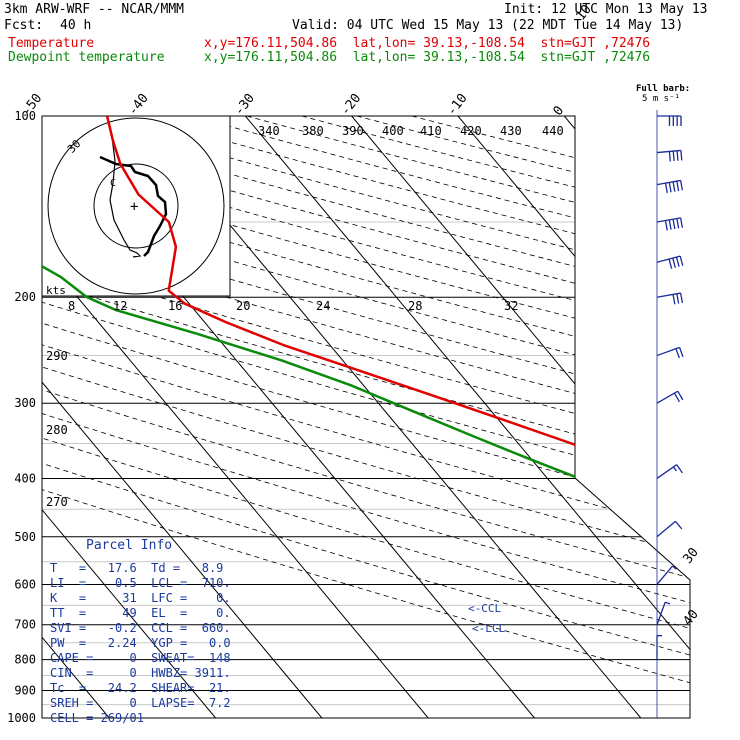 The height and width of the screenshot is (740, 740). Describe the element at coordinates (140, 703) in the screenshot. I see `parcel-row: SREH = 0 LAPSE= 7.2` at that location.